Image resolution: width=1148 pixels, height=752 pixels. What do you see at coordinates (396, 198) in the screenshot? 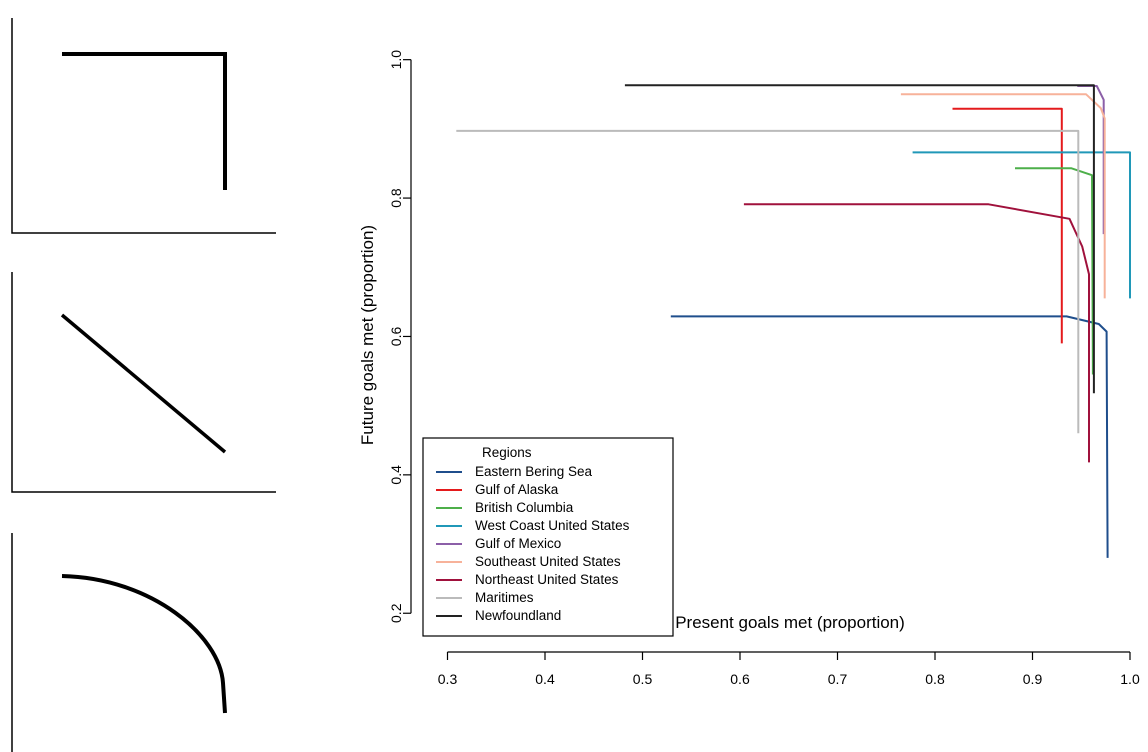
I see `y-tick-label: 0.8` at bounding box center [396, 198].